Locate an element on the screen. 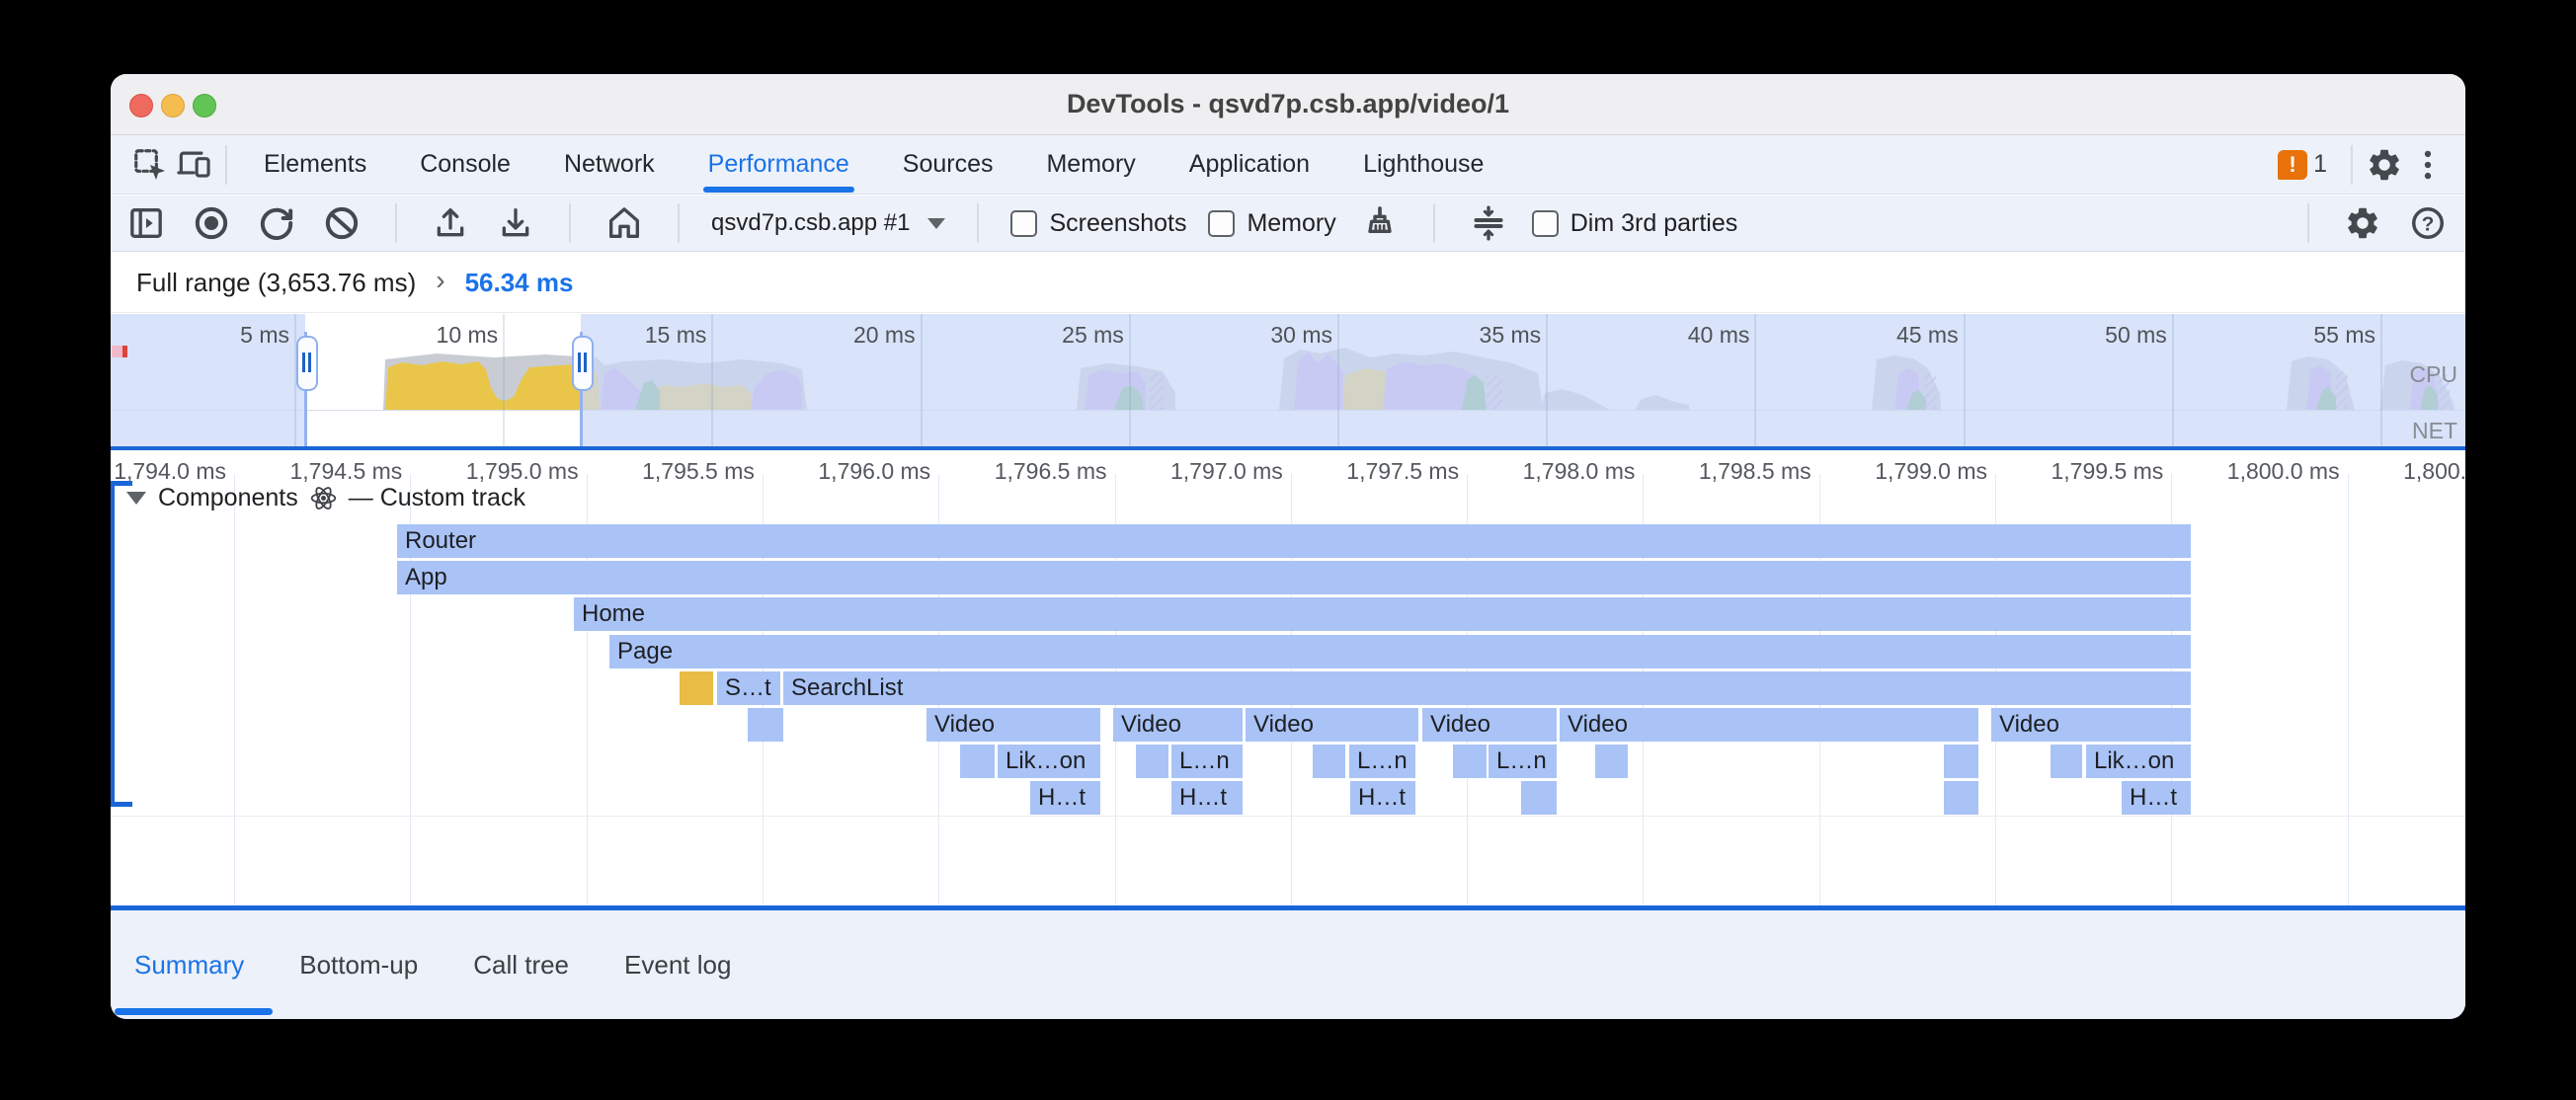 The height and width of the screenshot is (1100, 2576). save-profile-icon is located at coordinates (515, 223).